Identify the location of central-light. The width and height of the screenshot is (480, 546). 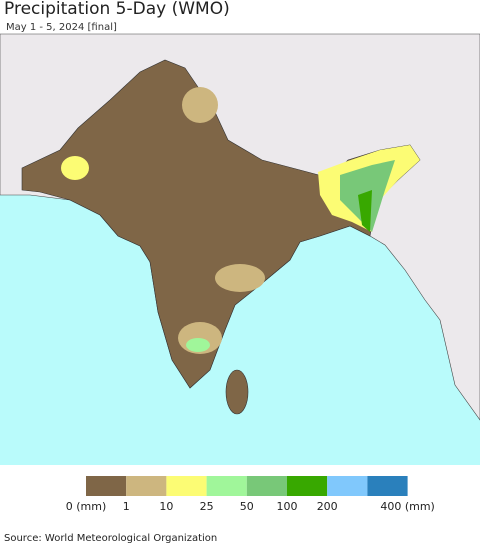
(240, 278).